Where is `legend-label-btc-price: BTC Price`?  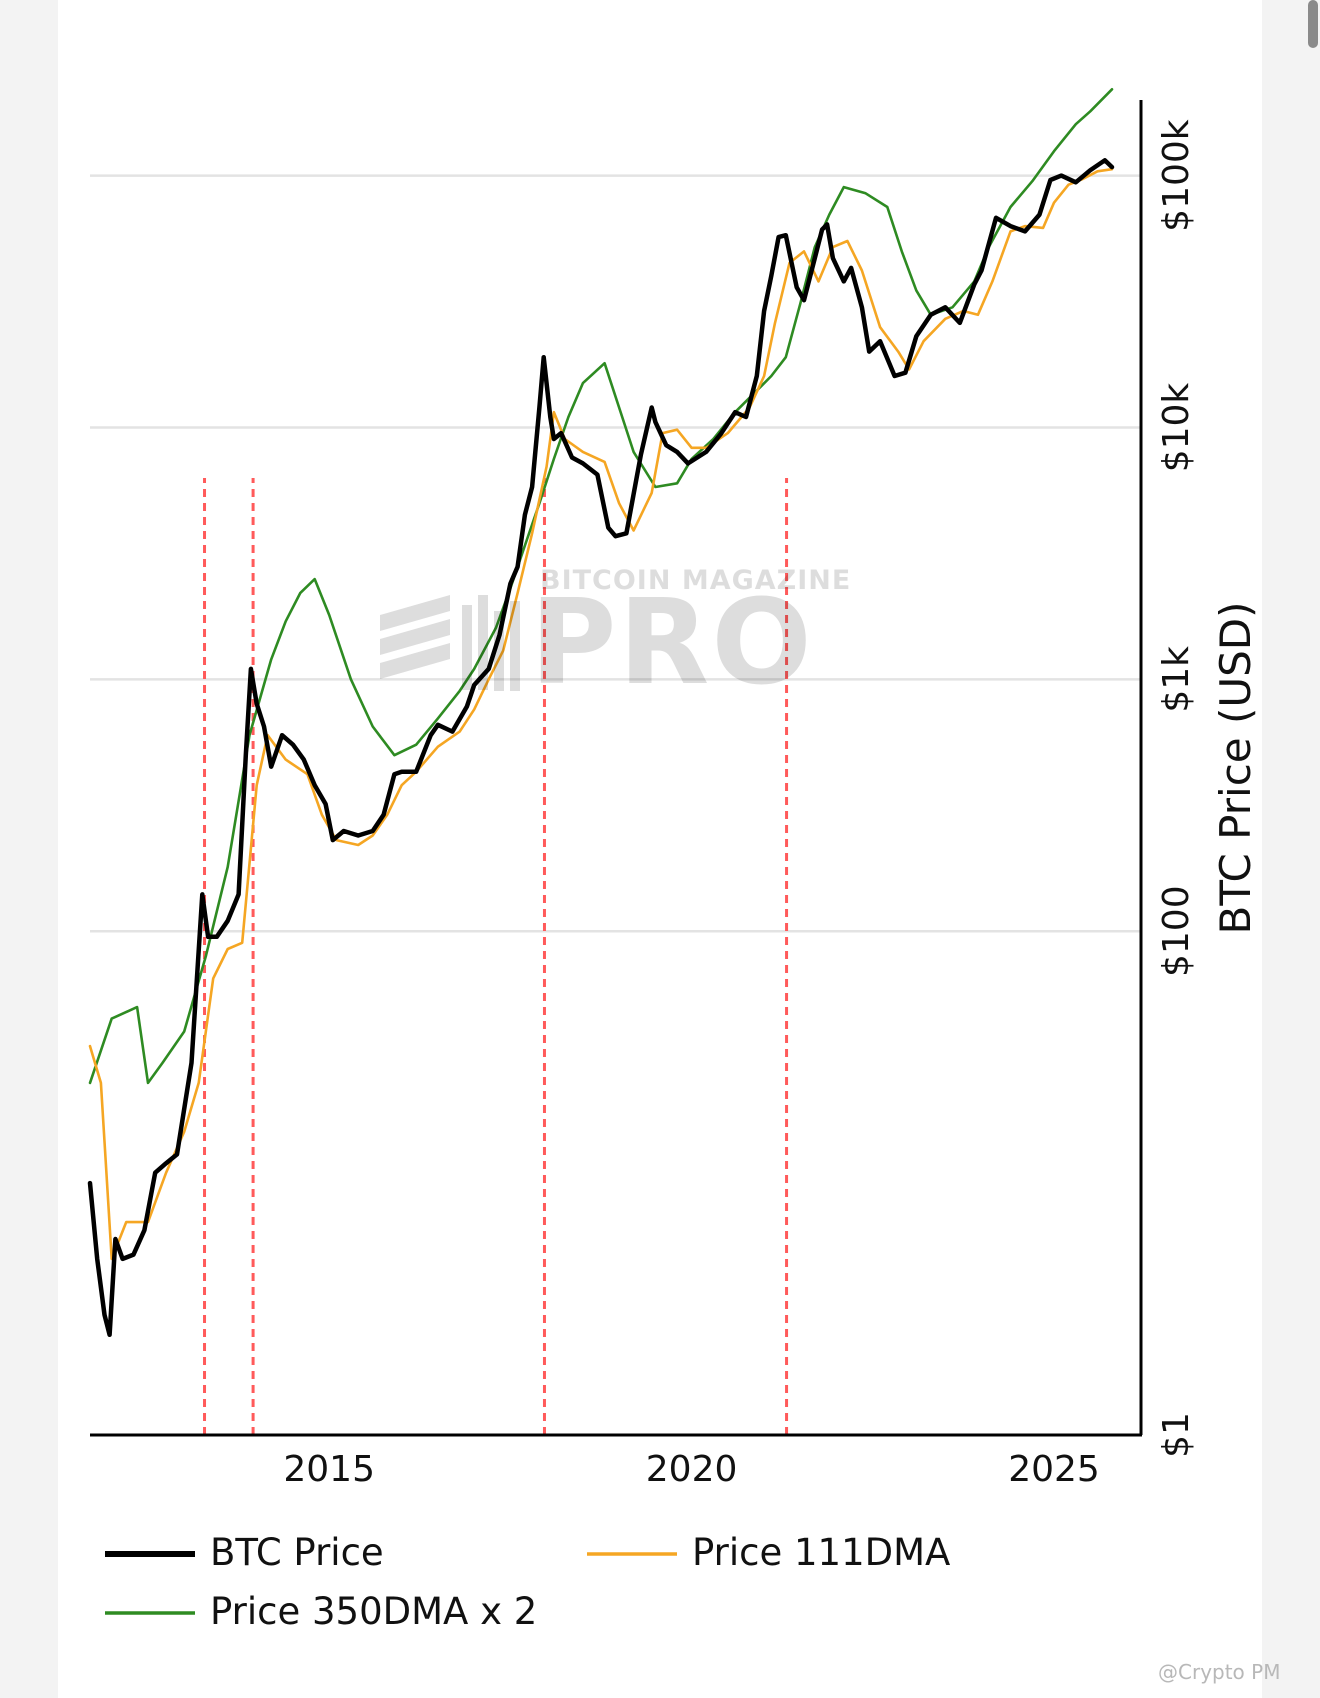
legend-label-btc-price: BTC Price is located at coordinates (297, 1552).